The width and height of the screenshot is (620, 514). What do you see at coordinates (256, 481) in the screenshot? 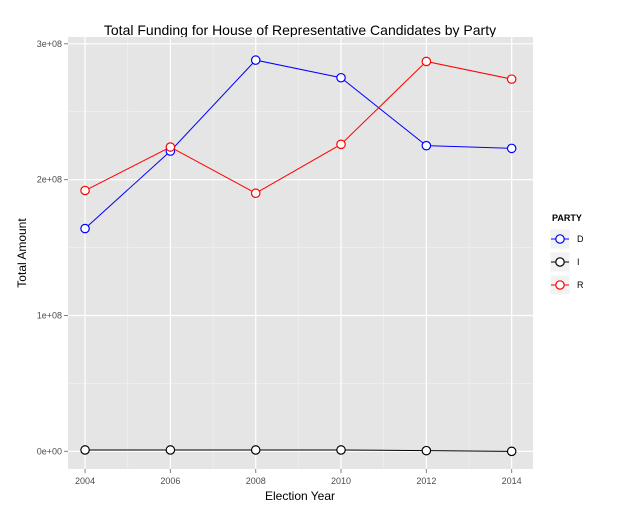
I see `x-tick-label: 2008` at bounding box center [256, 481].